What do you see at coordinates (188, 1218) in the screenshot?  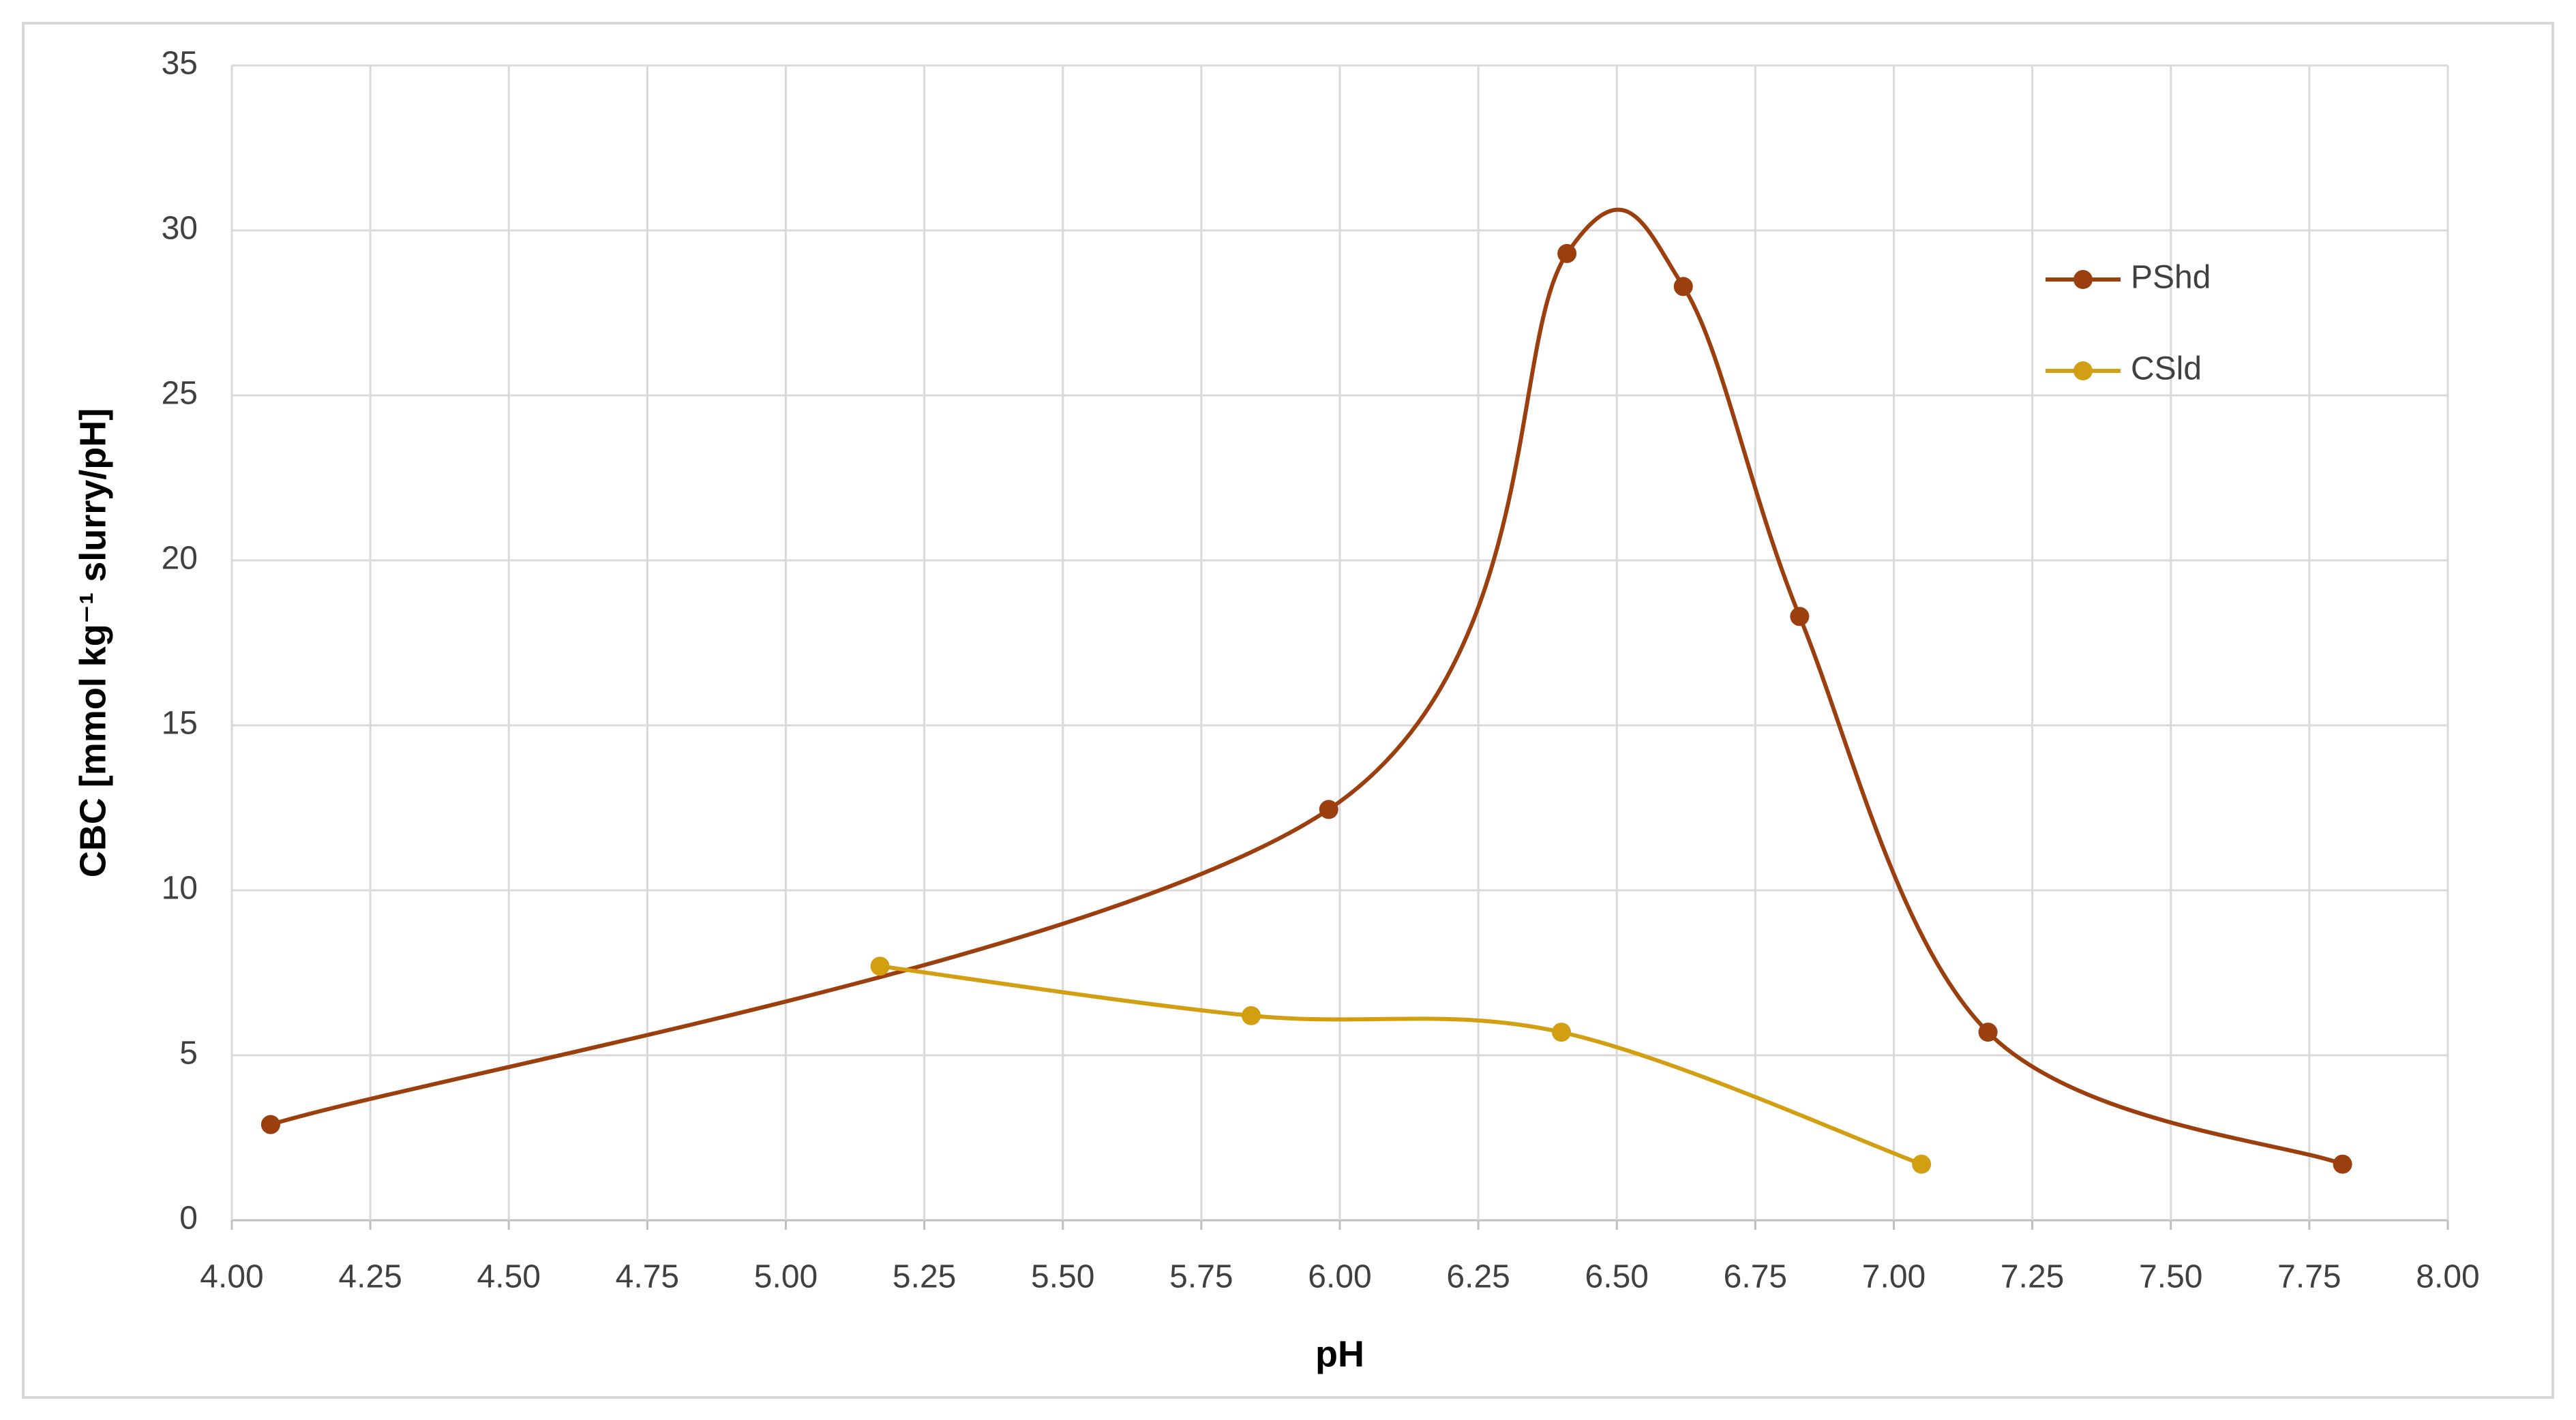 I see `y-tick-label: 0` at bounding box center [188, 1218].